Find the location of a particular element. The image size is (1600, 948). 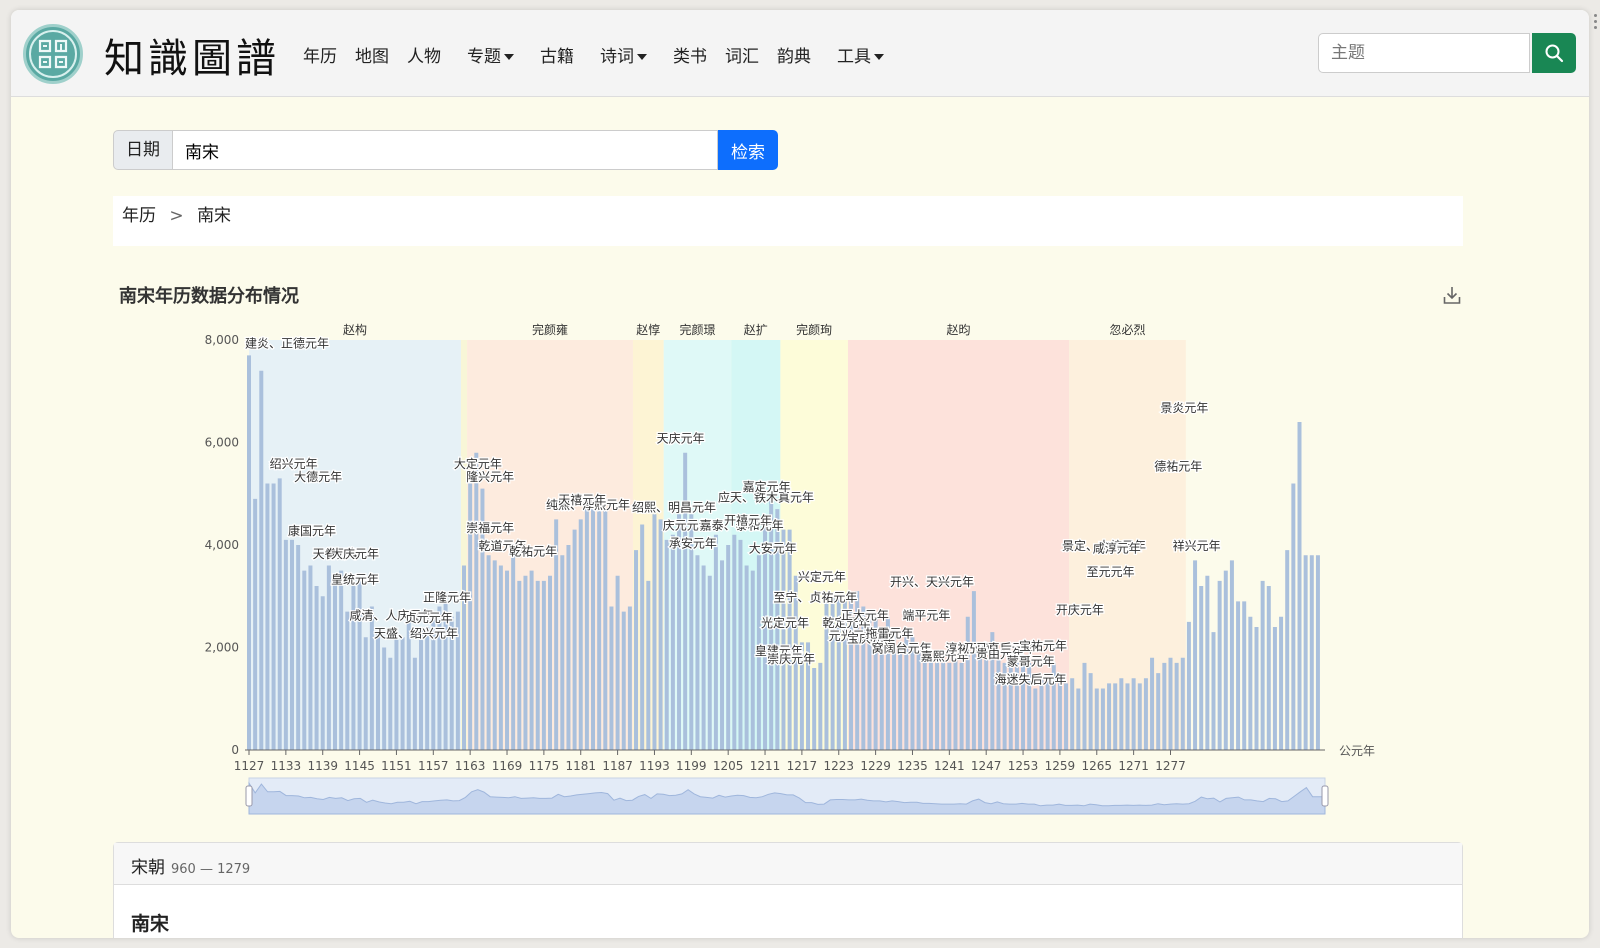

nav-item-0: 年历 is located at coordinates (320, 54).